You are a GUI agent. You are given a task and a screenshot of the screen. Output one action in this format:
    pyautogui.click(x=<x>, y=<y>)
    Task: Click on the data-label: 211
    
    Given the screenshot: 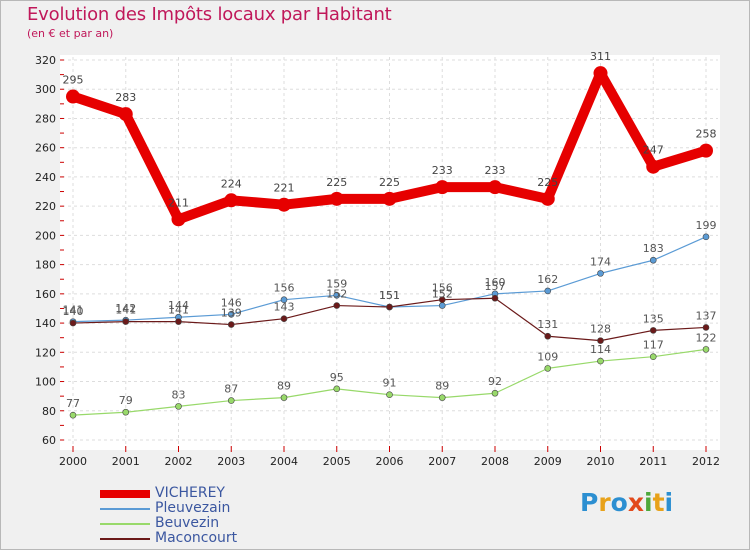 What is the action you would take?
    pyautogui.click(x=178, y=202)
    